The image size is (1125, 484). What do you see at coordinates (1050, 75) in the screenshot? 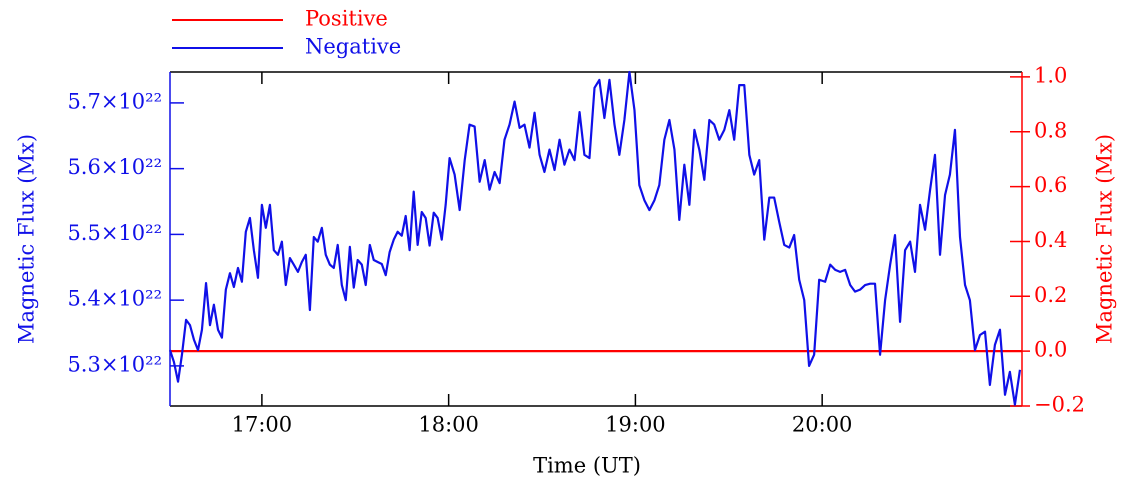
I see `y2-tick-label: 1.0` at bounding box center [1050, 75].